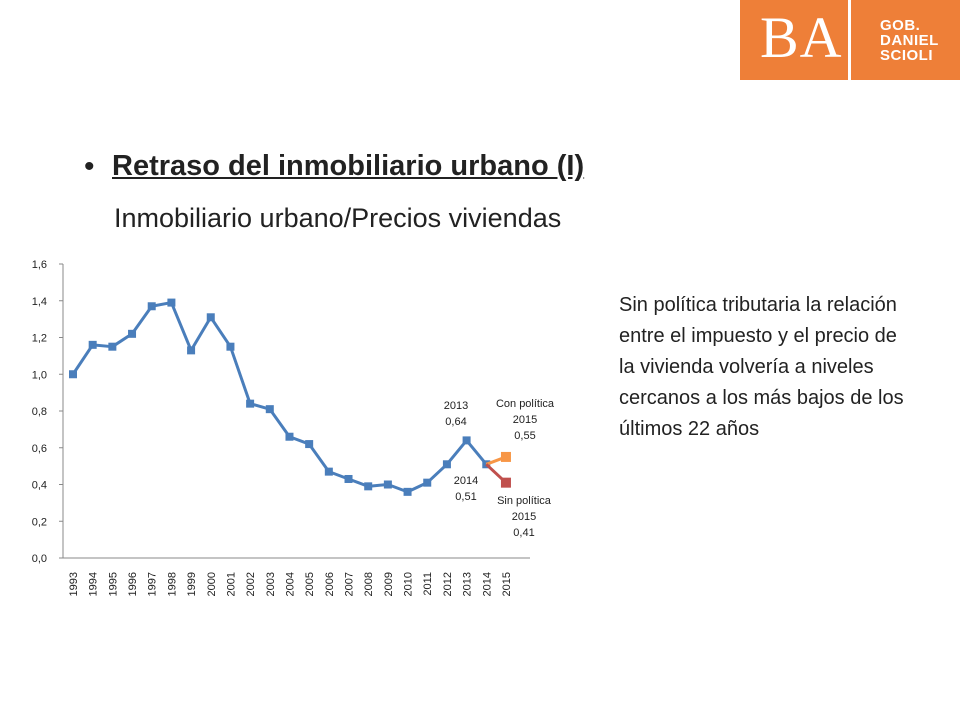 The height and width of the screenshot is (720, 960). What do you see at coordinates (39, 486) in the screenshot?
I see `y-tick-label: 0,4` at bounding box center [39, 486].